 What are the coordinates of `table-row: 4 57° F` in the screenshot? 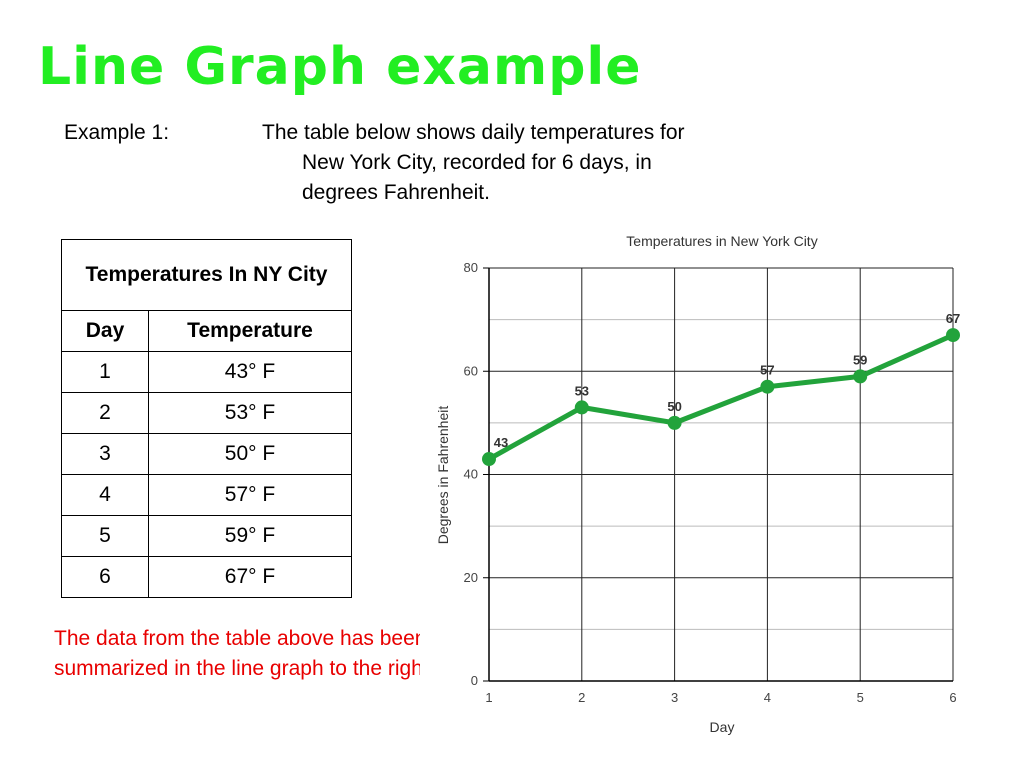 It's located at (206, 495).